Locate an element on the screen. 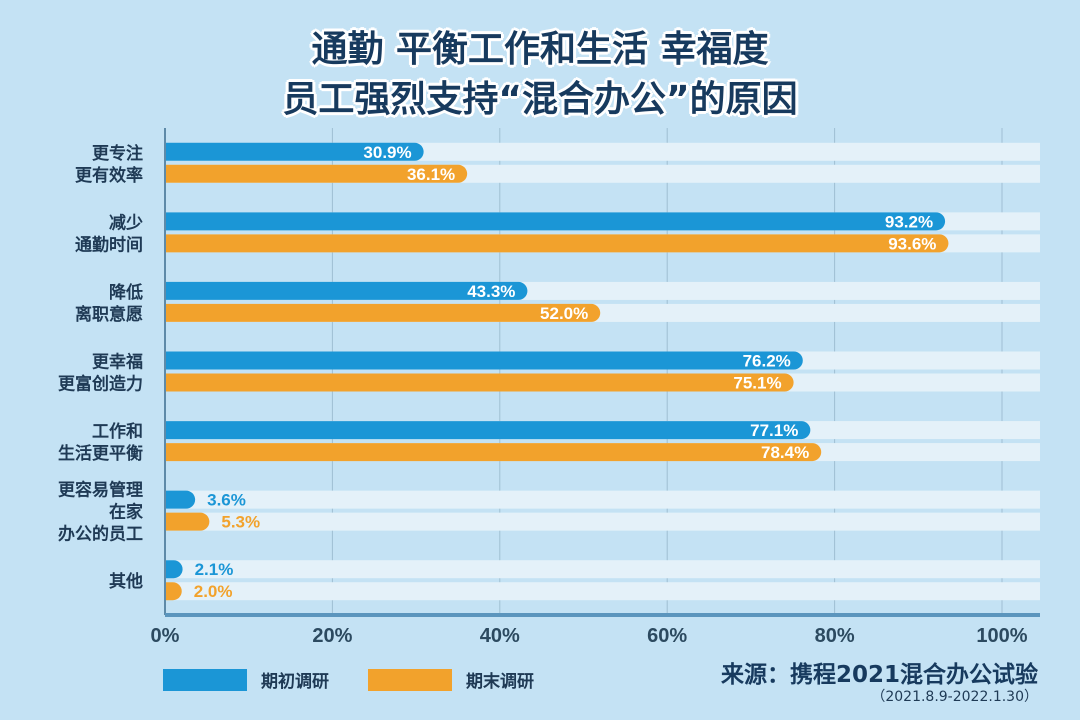 The width and height of the screenshot is (1080, 720). category-label: 在家 is located at coordinates (126, 512).